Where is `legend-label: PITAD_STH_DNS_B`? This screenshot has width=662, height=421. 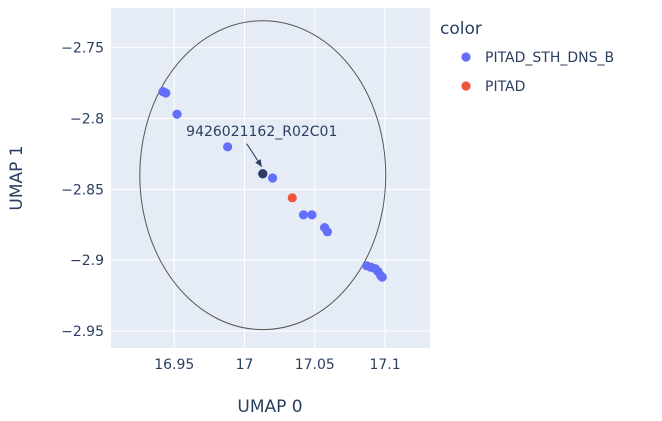 legend-label: PITAD_STH_DNS_B is located at coordinates (549, 58).